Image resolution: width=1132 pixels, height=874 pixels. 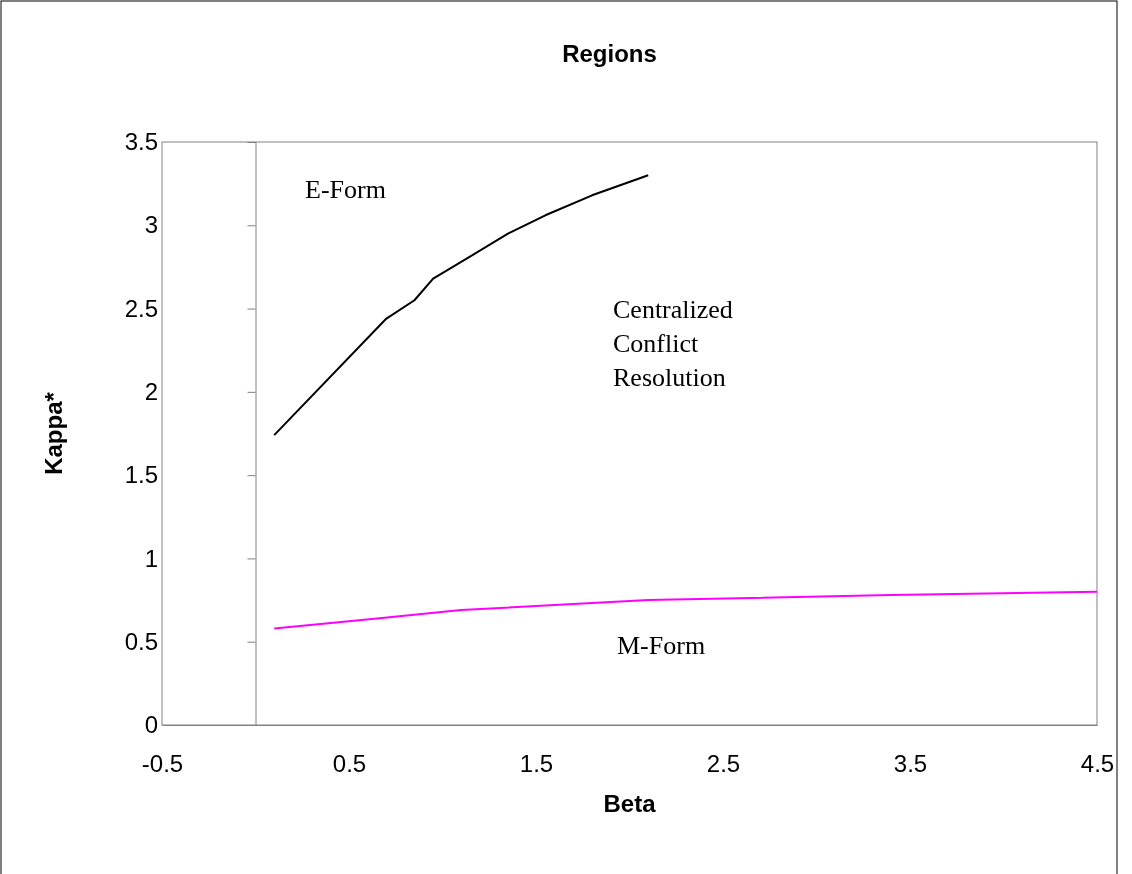 I want to click on x-tick-label: -0.5, so click(x=162, y=764).